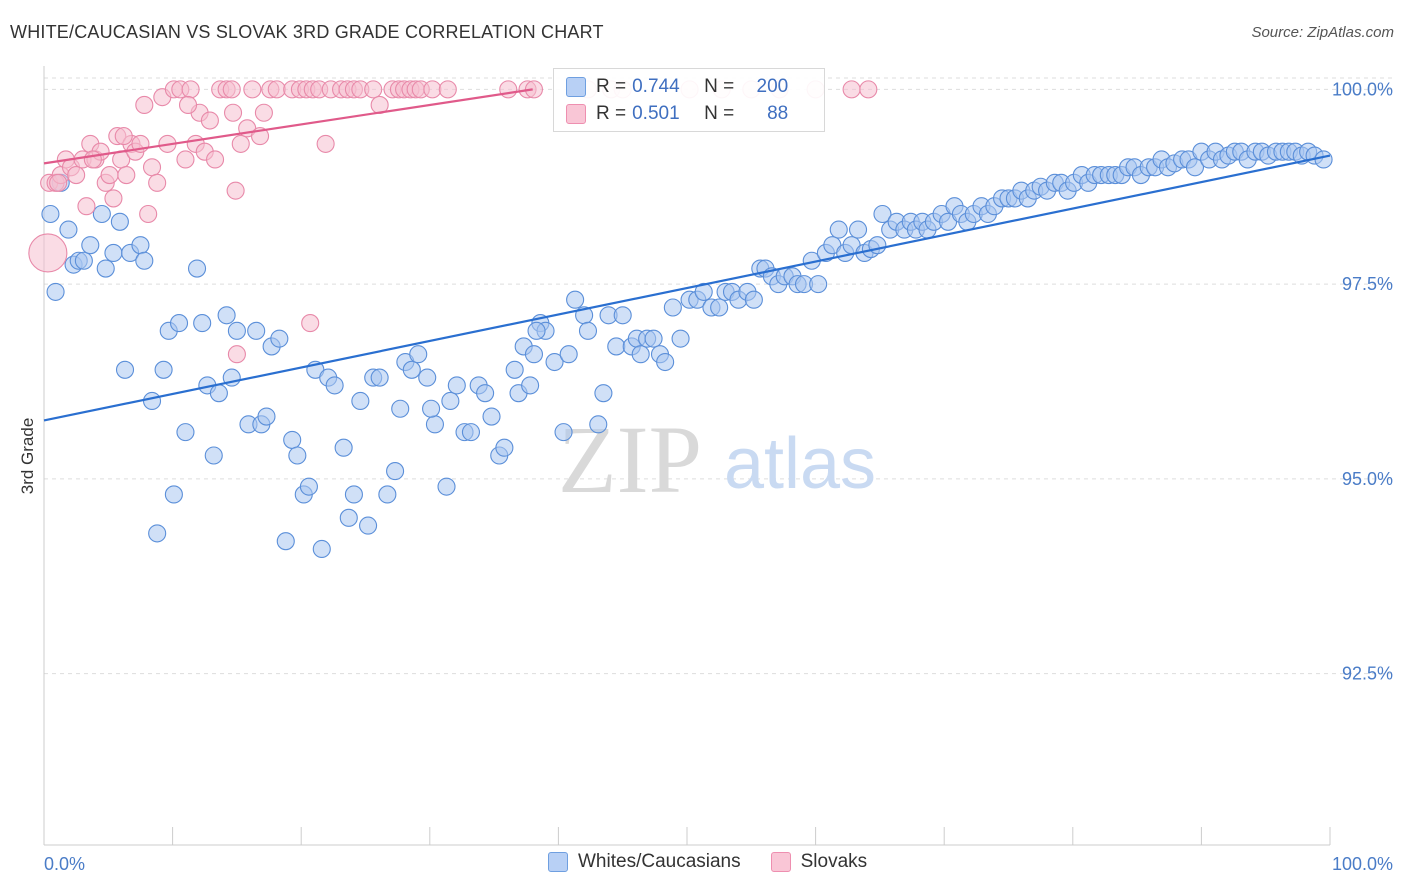 The width and height of the screenshot is (1406, 892). Describe the element at coordinates (630, 459) in the screenshot. I see `watermark-zip: ZIP` at that location.